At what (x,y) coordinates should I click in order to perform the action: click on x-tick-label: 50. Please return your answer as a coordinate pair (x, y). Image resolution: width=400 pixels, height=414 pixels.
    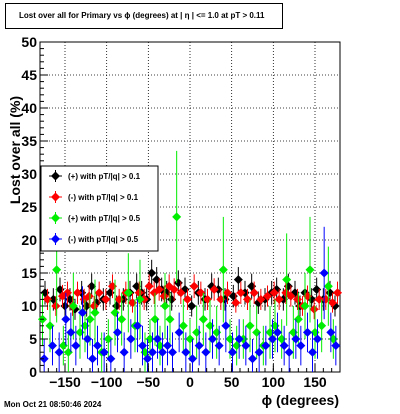
    Looking at the image, I should click on (232, 382).